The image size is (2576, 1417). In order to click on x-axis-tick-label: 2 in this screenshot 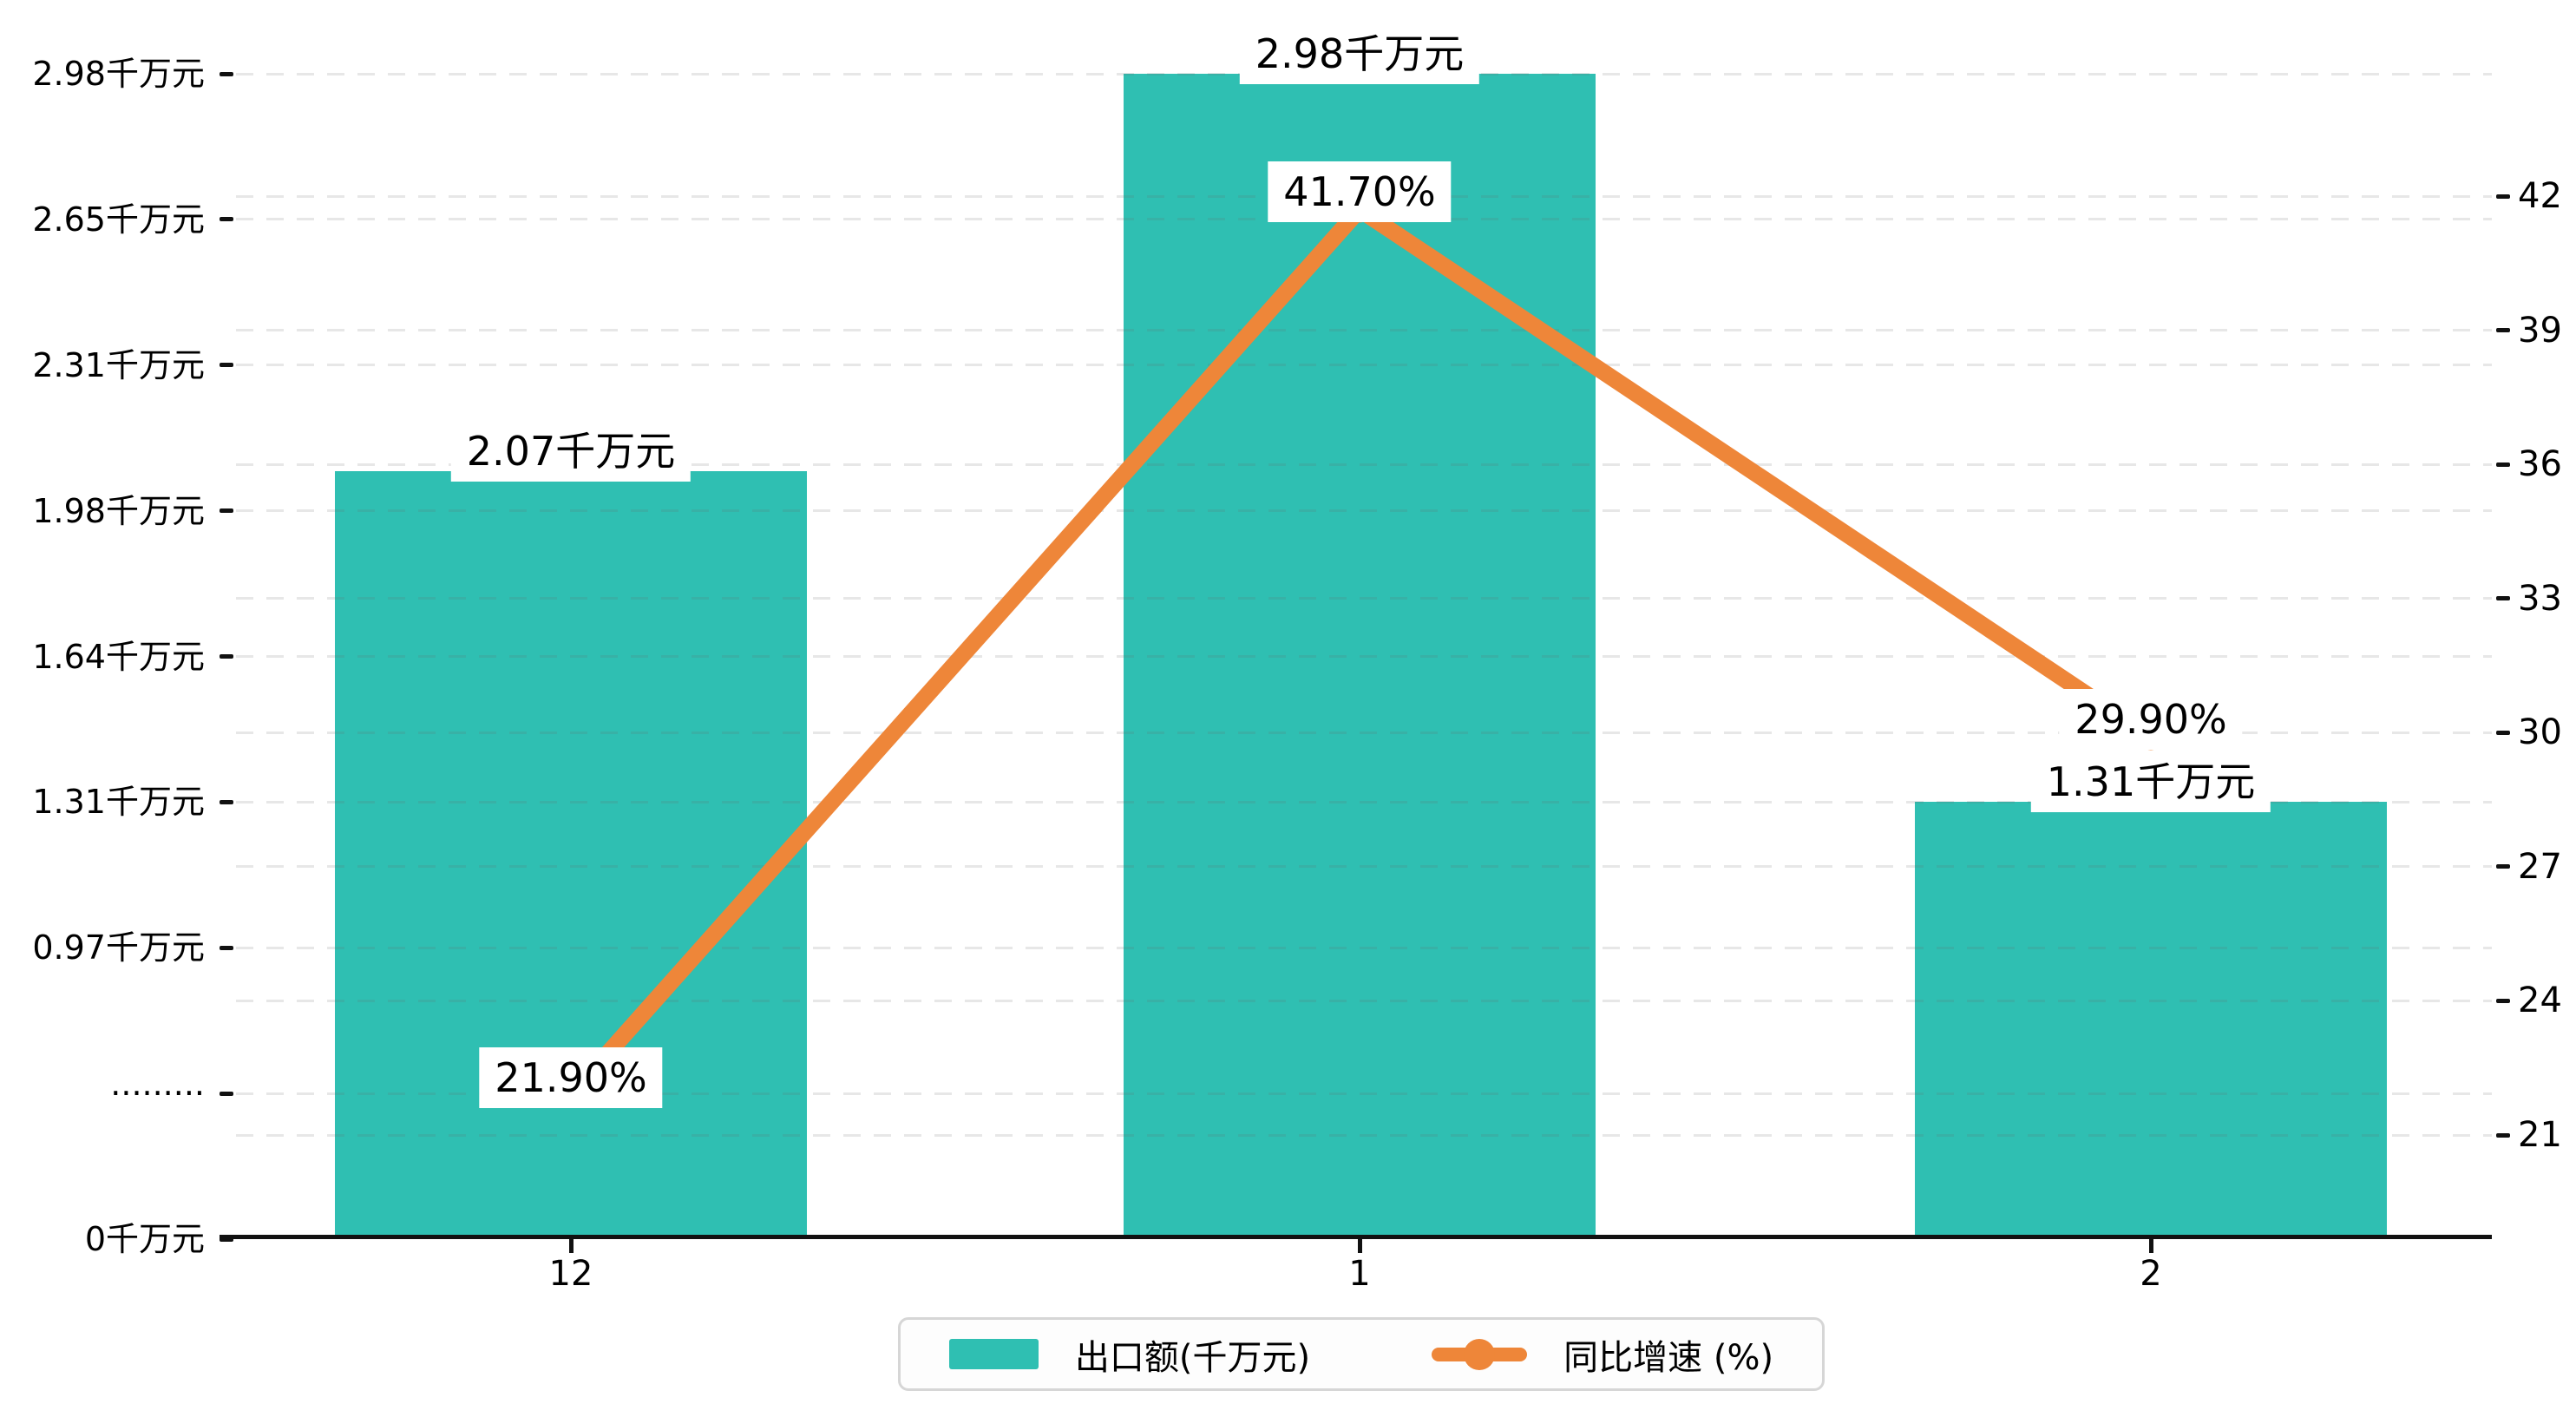, I will do `click(2151, 1274)`.